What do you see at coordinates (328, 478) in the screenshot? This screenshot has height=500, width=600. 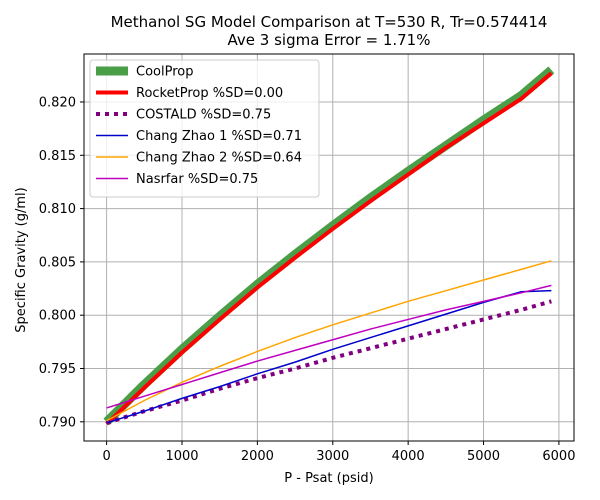 I see `x-axis-label: P - Psat (psid)` at bounding box center [328, 478].